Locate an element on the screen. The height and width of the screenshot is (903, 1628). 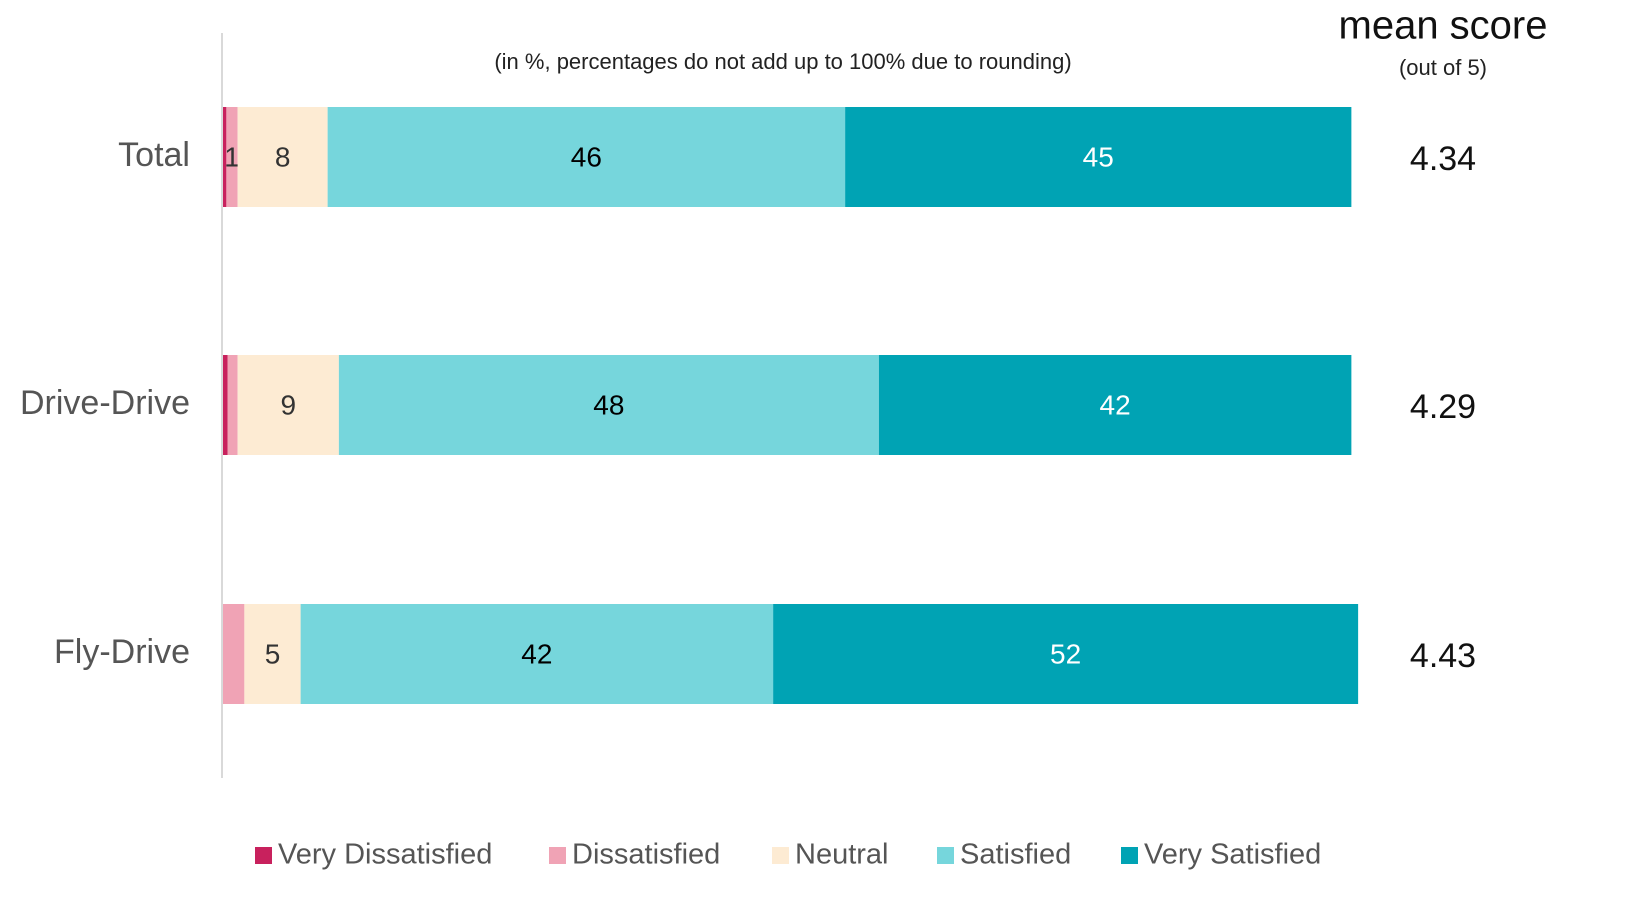
legend-label: Very Dissatisfied is located at coordinates (385, 855).